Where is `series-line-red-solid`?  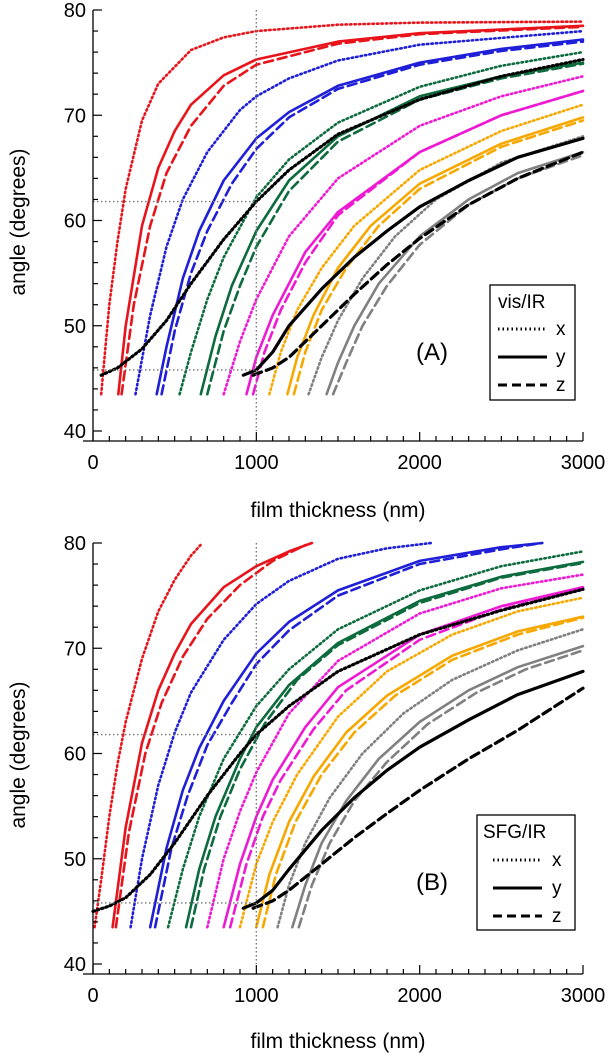 series-line-red-solid is located at coordinates (212, 735).